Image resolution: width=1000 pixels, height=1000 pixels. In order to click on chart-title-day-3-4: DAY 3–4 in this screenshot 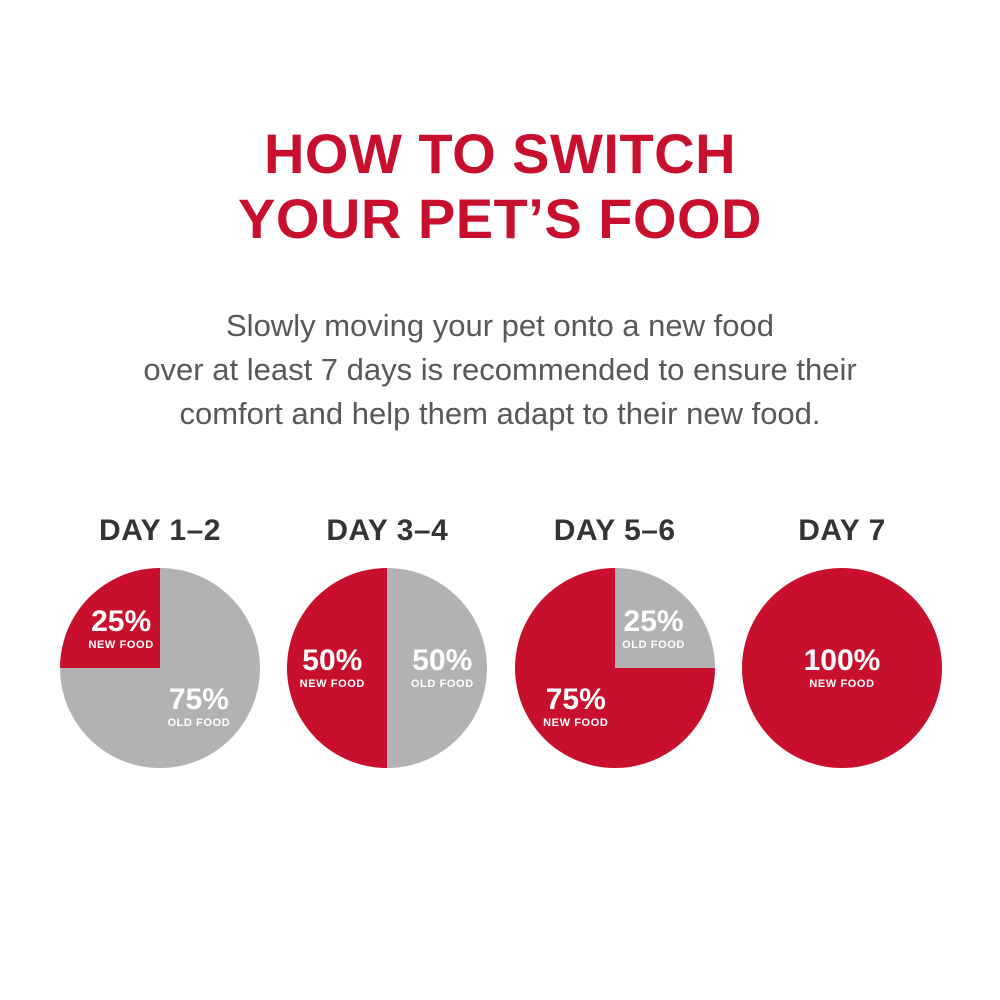, I will do `click(387, 530)`.